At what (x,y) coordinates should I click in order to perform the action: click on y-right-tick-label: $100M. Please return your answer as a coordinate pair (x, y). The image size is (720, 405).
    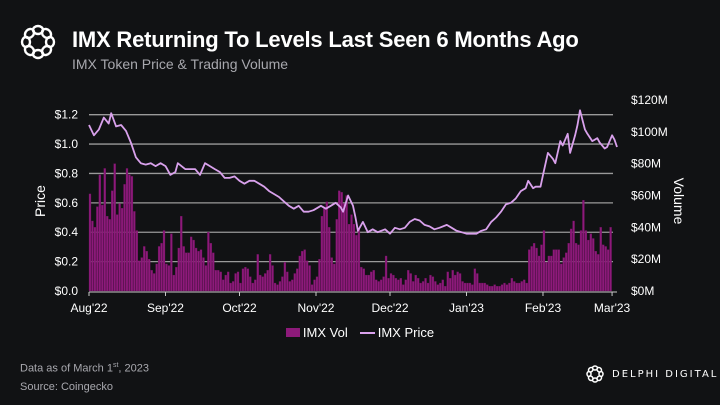
    Looking at the image, I should click on (649, 132).